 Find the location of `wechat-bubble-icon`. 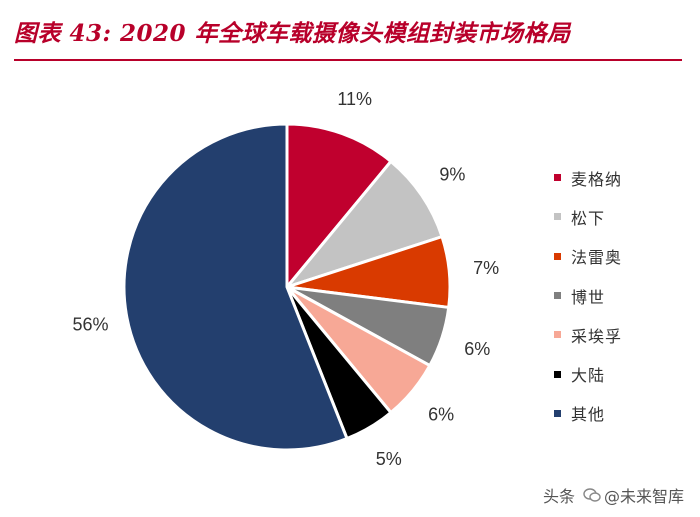

wechat-bubble-icon is located at coordinates (592, 495).